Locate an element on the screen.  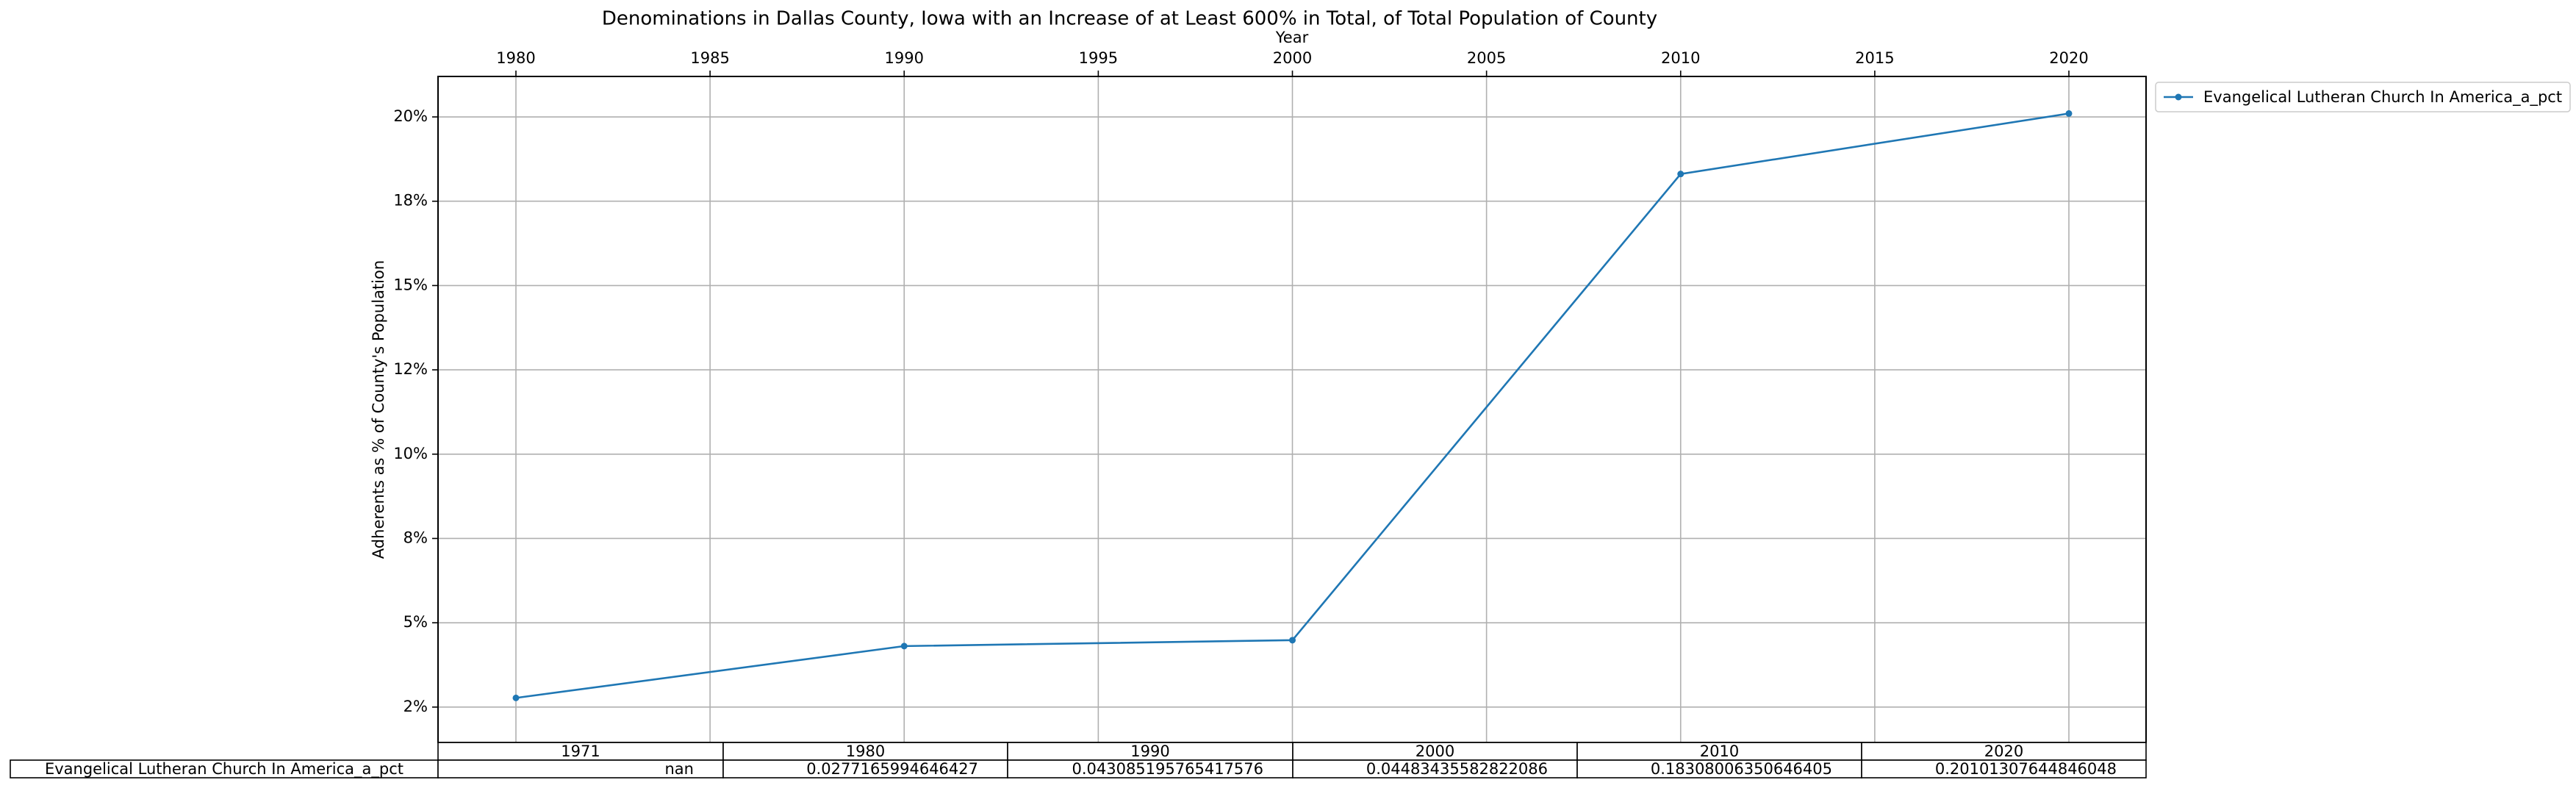
y-axis-label: Adherents as % of County's Population is located at coordinates (378, 409).